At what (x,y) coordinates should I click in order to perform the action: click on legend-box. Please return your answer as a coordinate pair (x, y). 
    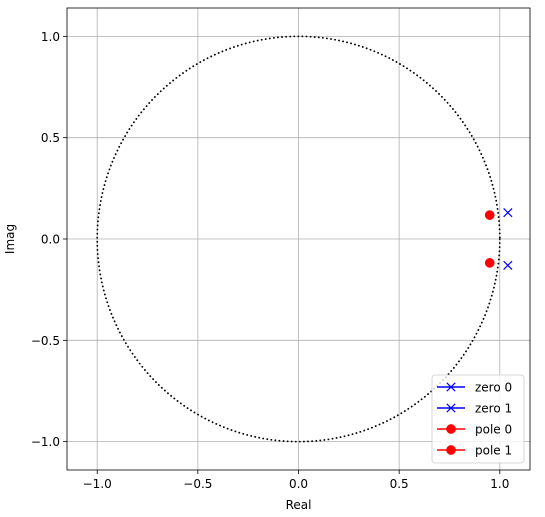
    Looking at the image, I should click on (478, 419).